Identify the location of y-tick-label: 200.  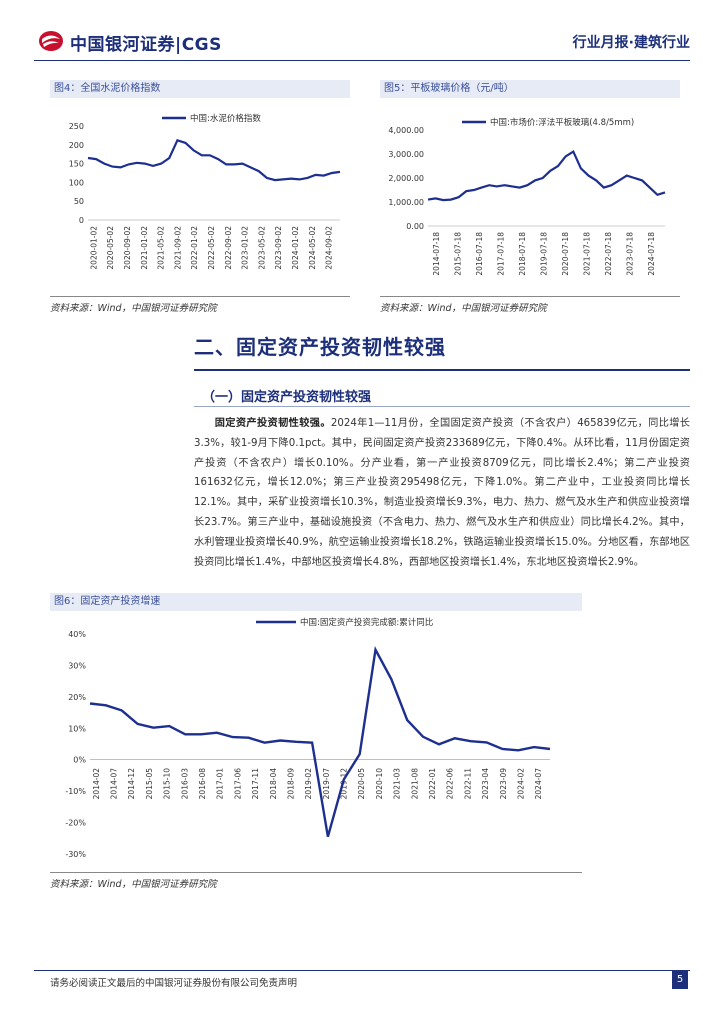
(76, 145).